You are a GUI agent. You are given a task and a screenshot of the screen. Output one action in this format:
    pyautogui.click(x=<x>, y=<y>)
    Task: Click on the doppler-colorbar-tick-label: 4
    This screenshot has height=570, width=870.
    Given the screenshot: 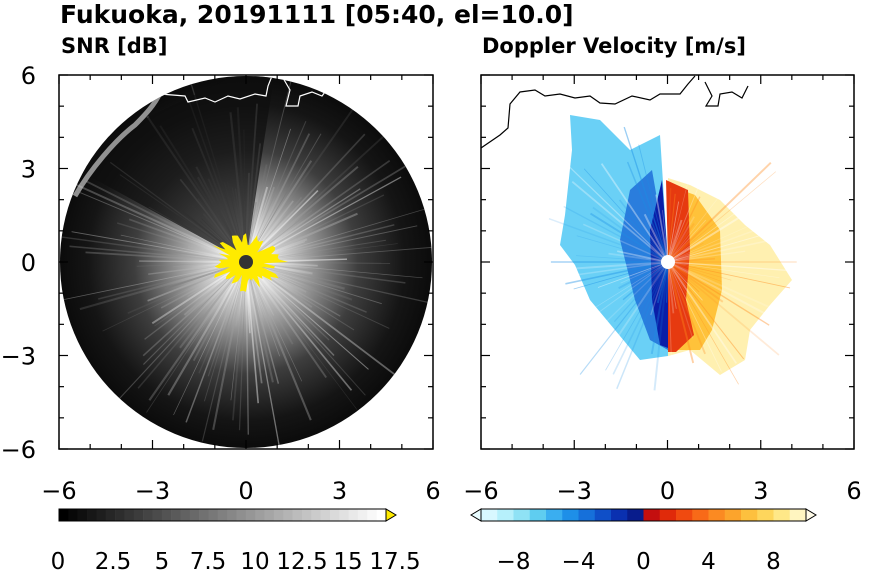 What is the action you would take?
    pyautogui.click(x=708, y=559)
    